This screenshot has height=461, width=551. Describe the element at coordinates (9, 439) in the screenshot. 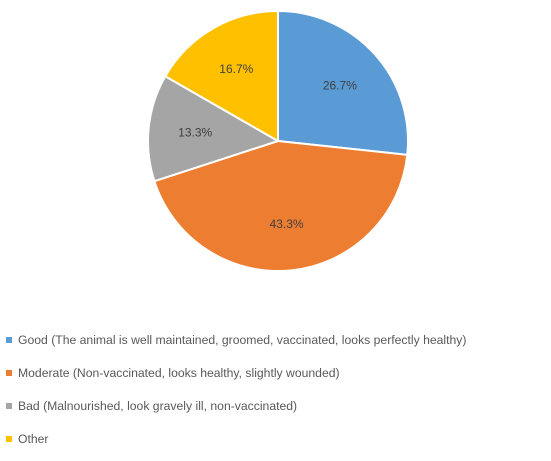

I see `legend-swatch-other` at that location.